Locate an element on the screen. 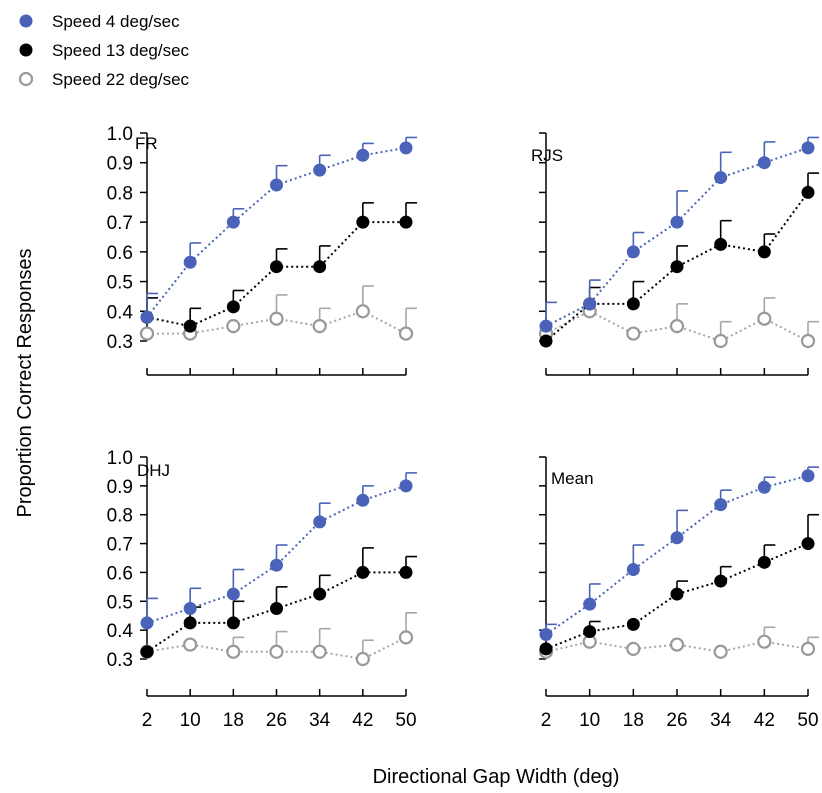 This screenshot has width=822, height=793. panel-dhj: 1.0 0.9 0.8 0.7 0.6 0.5 0.4 0.3 2 10 18 26 34 42 50 DHJ is located at coordinates (262, 589).